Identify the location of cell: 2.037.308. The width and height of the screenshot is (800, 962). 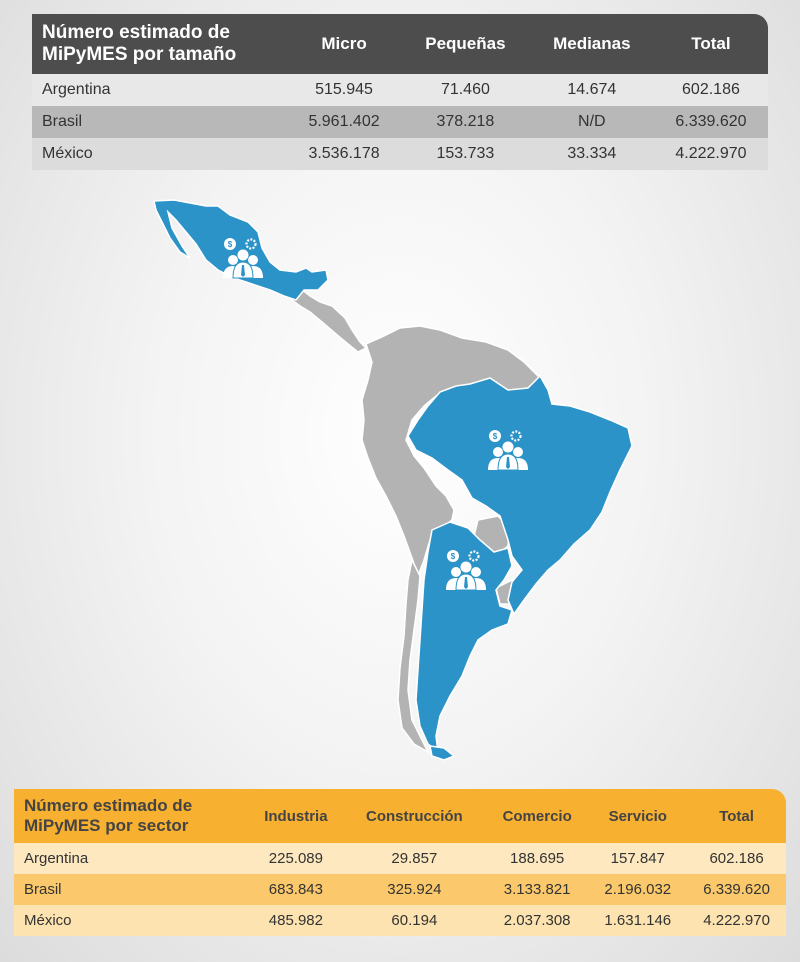
(537, 920).